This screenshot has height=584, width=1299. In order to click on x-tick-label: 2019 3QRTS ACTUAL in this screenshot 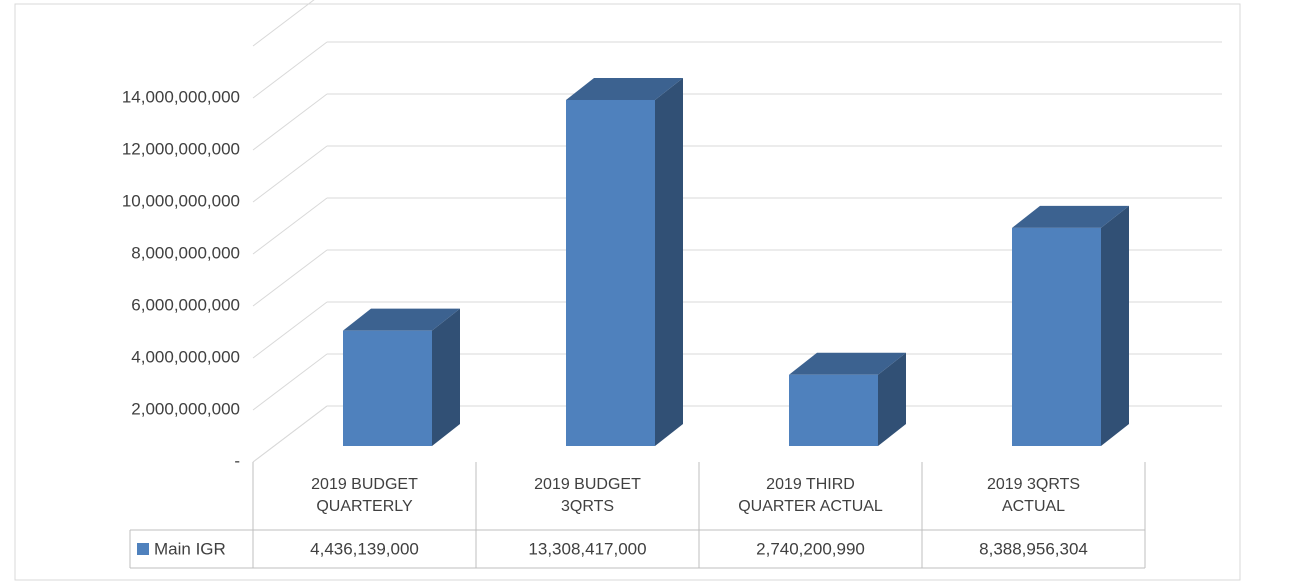, I will do `click(1033, 495)`.